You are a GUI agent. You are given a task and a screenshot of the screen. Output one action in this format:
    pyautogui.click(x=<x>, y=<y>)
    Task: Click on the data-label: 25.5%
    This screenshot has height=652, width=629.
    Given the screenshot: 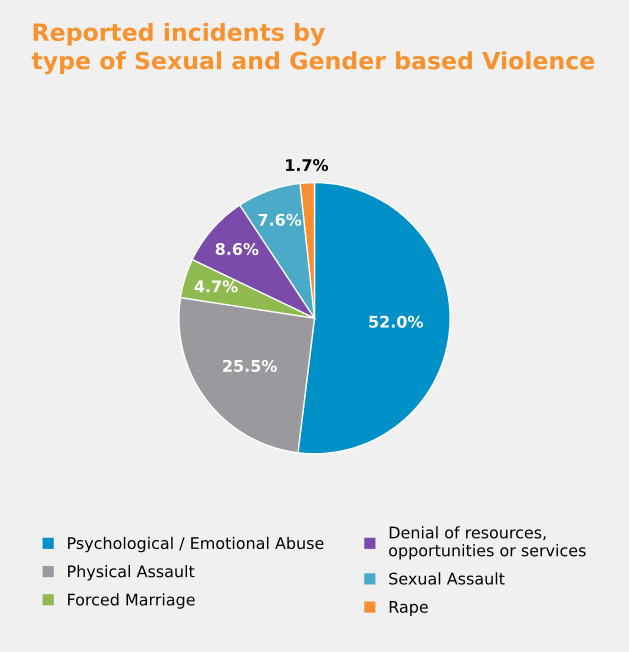 What is the action you would take?
    pyautogui.click(x=250, y=366)
    